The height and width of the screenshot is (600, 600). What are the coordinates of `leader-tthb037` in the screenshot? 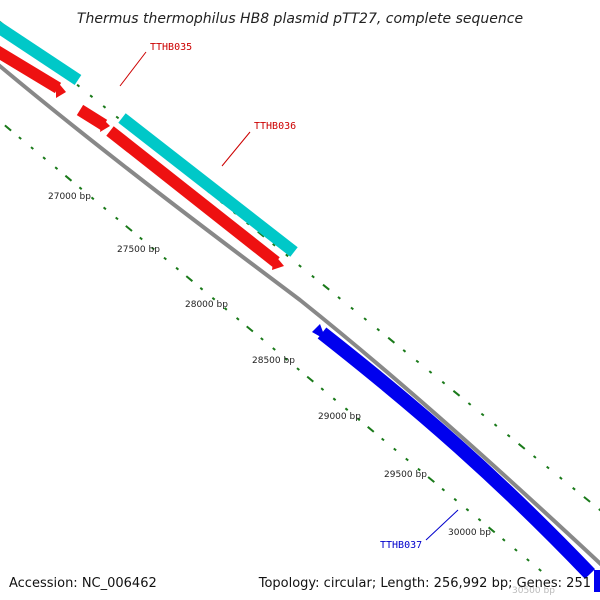 It's located at (442, 525).